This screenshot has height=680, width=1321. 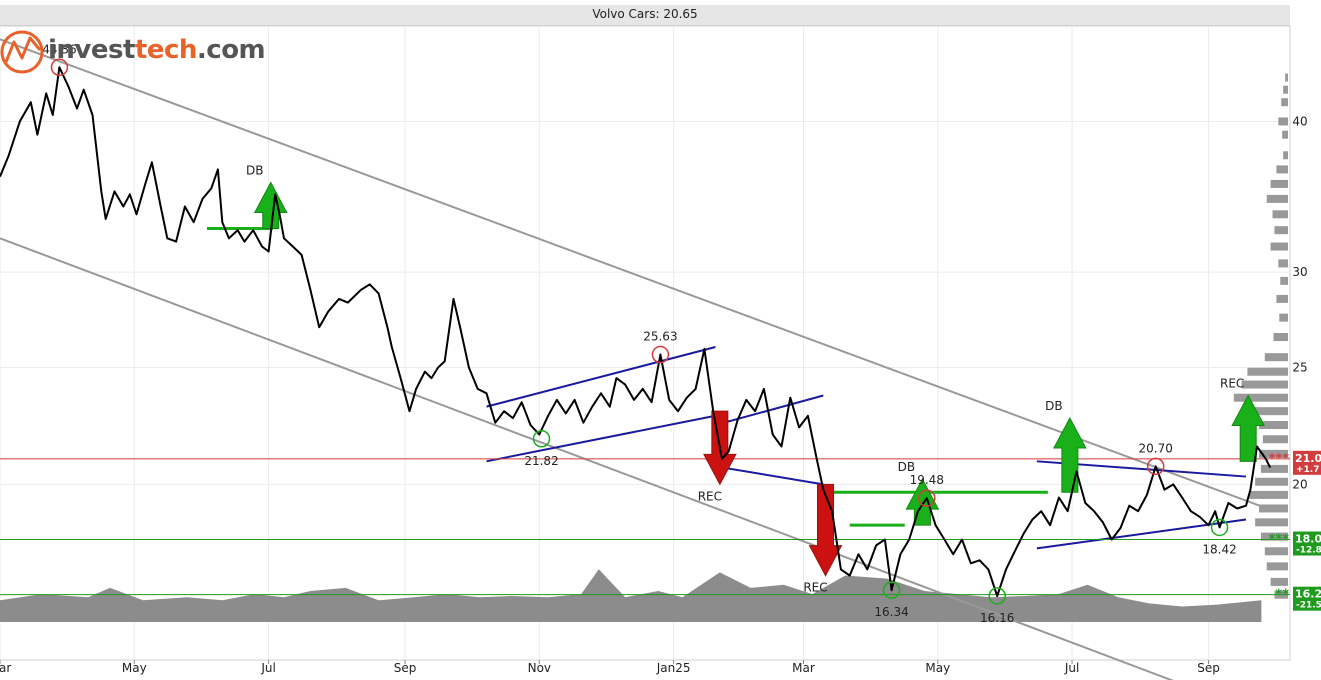 I want to click on pivot-label: 20.70, so click(x=1156, y=448).